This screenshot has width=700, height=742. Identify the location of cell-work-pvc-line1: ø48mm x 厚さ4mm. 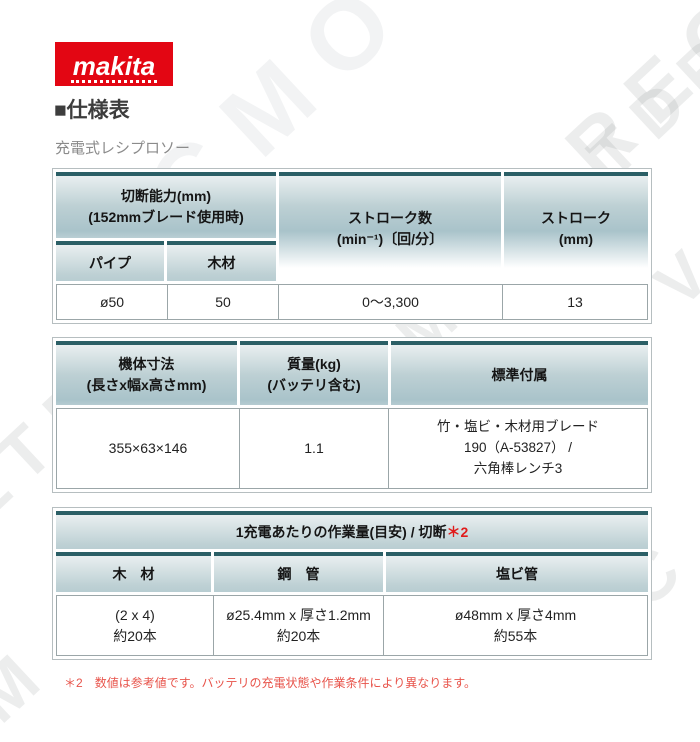
(515, 614).